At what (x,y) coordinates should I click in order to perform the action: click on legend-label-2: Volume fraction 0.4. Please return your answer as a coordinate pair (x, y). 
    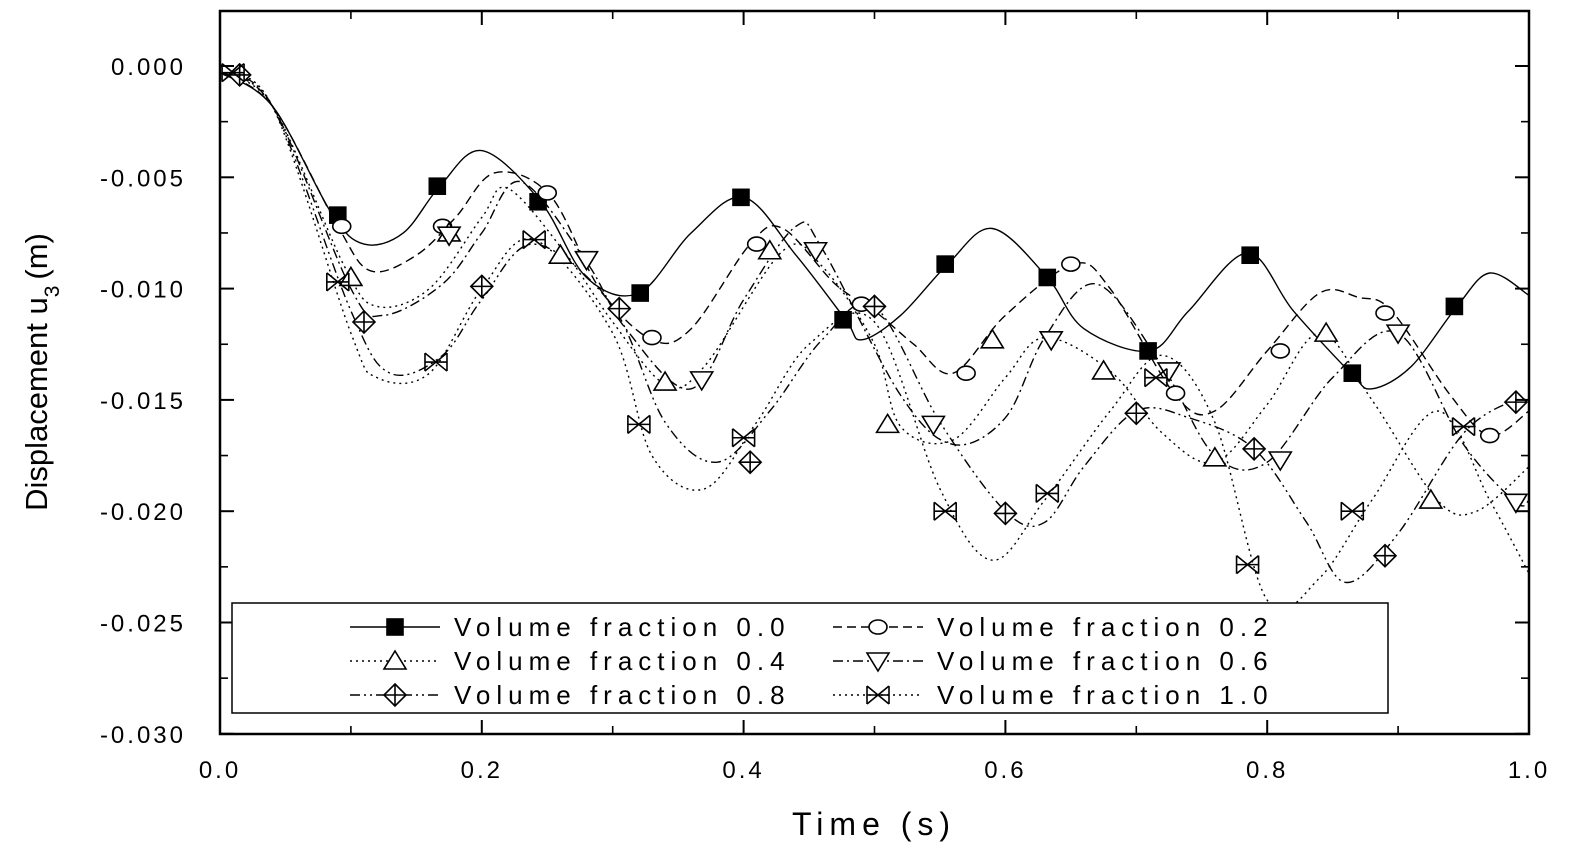
    Looking at the image, I should click on (622, 661).